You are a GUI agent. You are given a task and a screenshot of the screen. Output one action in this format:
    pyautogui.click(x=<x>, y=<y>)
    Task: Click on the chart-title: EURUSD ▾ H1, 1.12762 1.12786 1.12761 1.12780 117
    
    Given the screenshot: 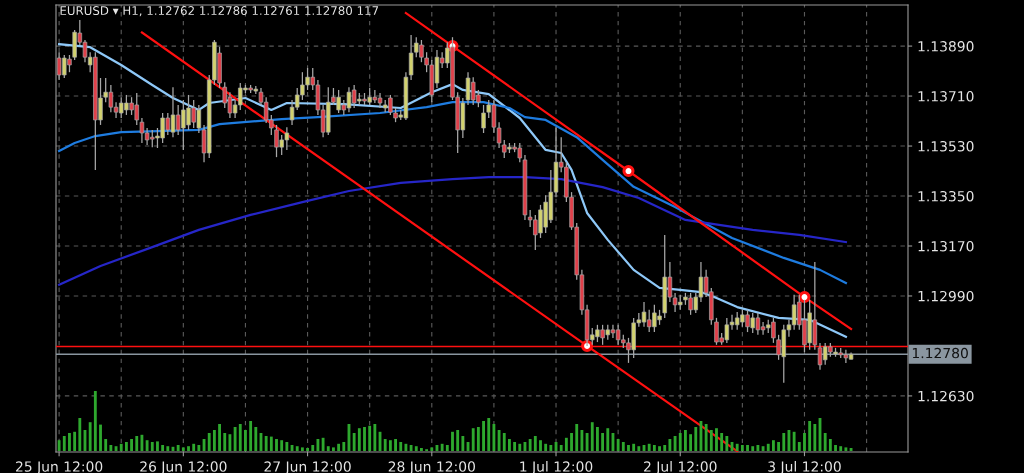 What is the action you would take?
    pyautogui.click(x=219, y=11)
    